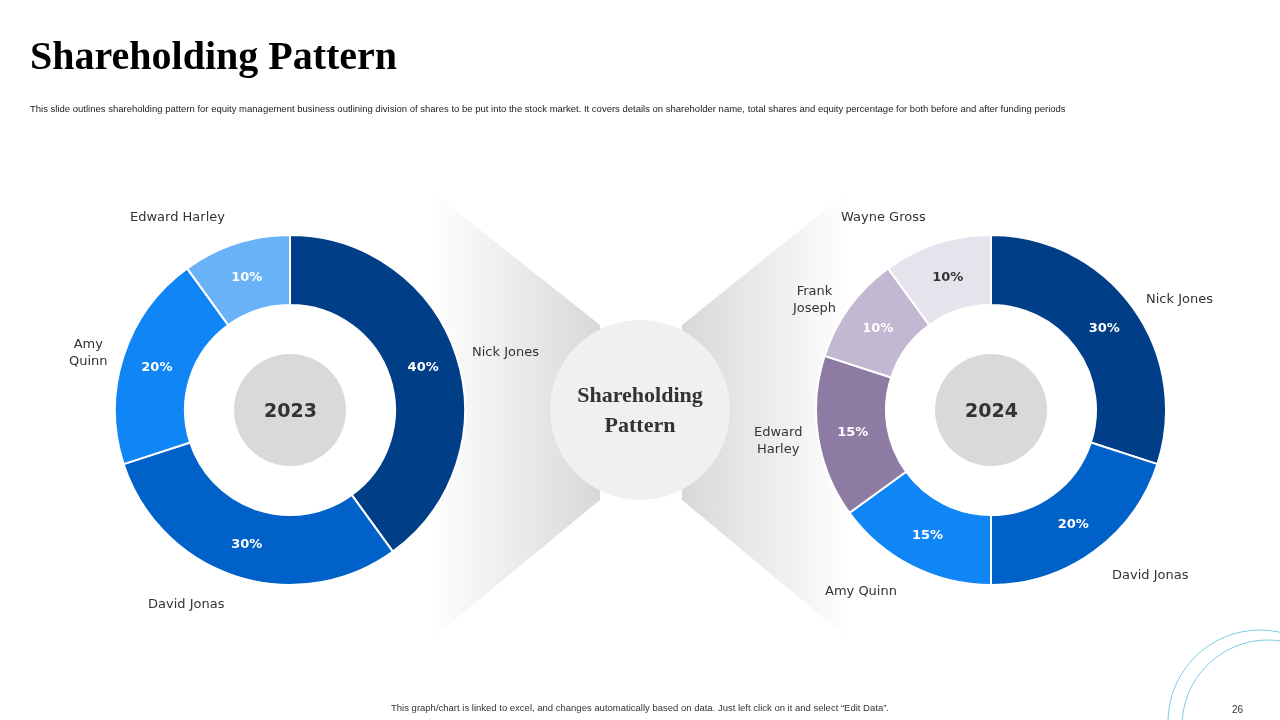  What do you see at coordinates (640, 707) in the screenshot?
I see `text: This graph/chart is linked to excel, and changes automatically based on data. Just left click on it and select “Edit Data”.` at bounding box center [640, 707].